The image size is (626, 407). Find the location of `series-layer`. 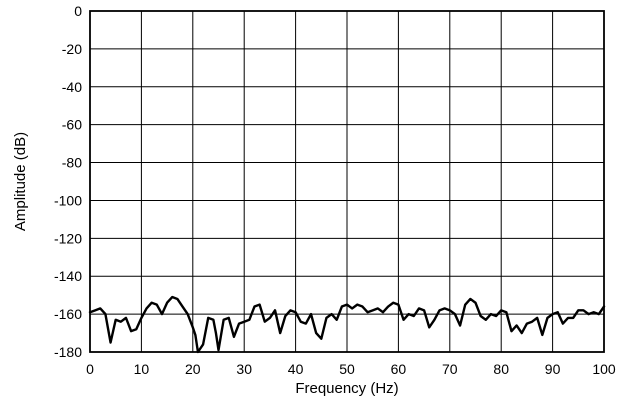

series-layer is located at coordinates (347, 324).